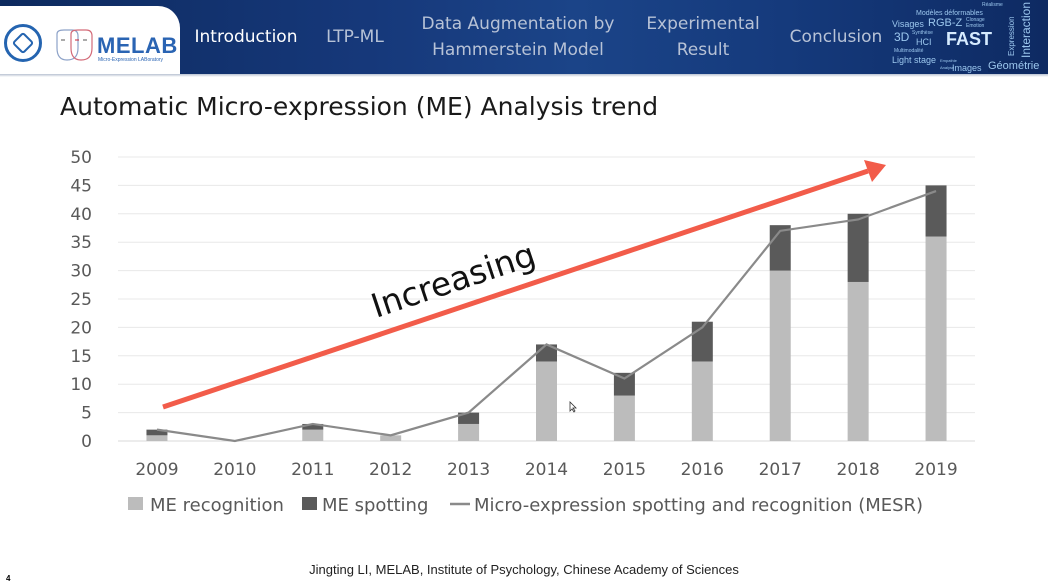  Describe the element at coordinates (468, 470) in the screenshot. I see `x-tick-label: 2013` at that location.